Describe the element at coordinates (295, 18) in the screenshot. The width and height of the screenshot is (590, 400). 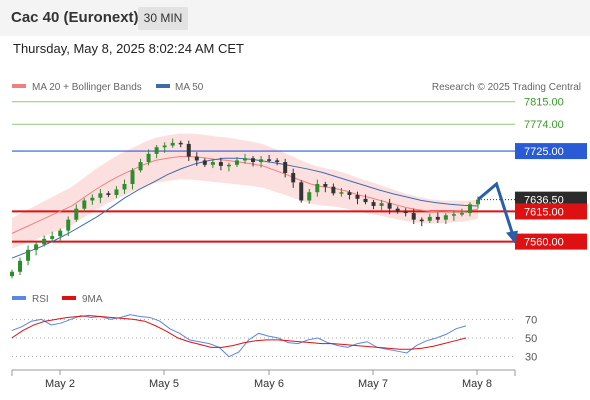
I see `header-bar: Cac 40 (Euronext) 30 MIN` at that location.